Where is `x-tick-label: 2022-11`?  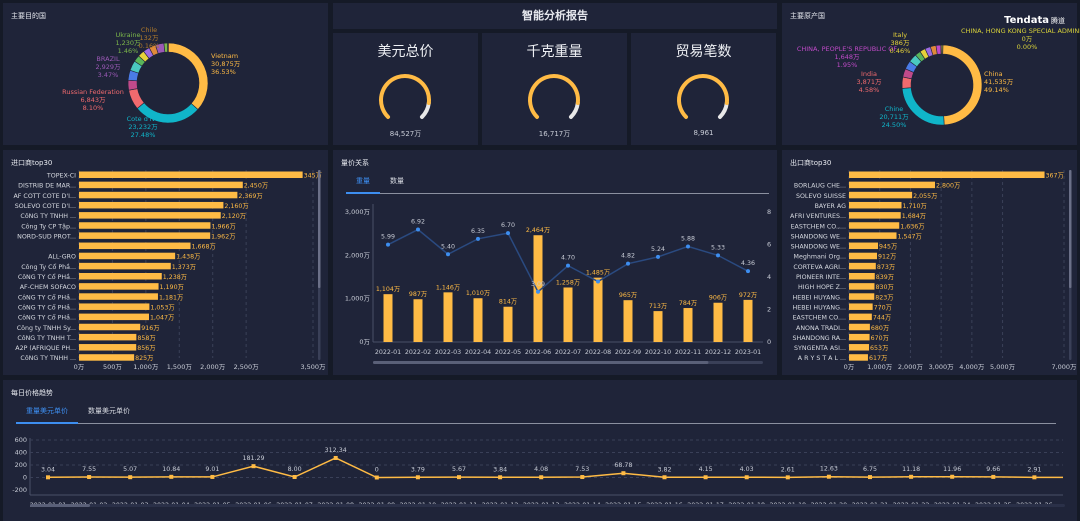 x-tick-label: 2022-11 is located at coordinates (688, 352).